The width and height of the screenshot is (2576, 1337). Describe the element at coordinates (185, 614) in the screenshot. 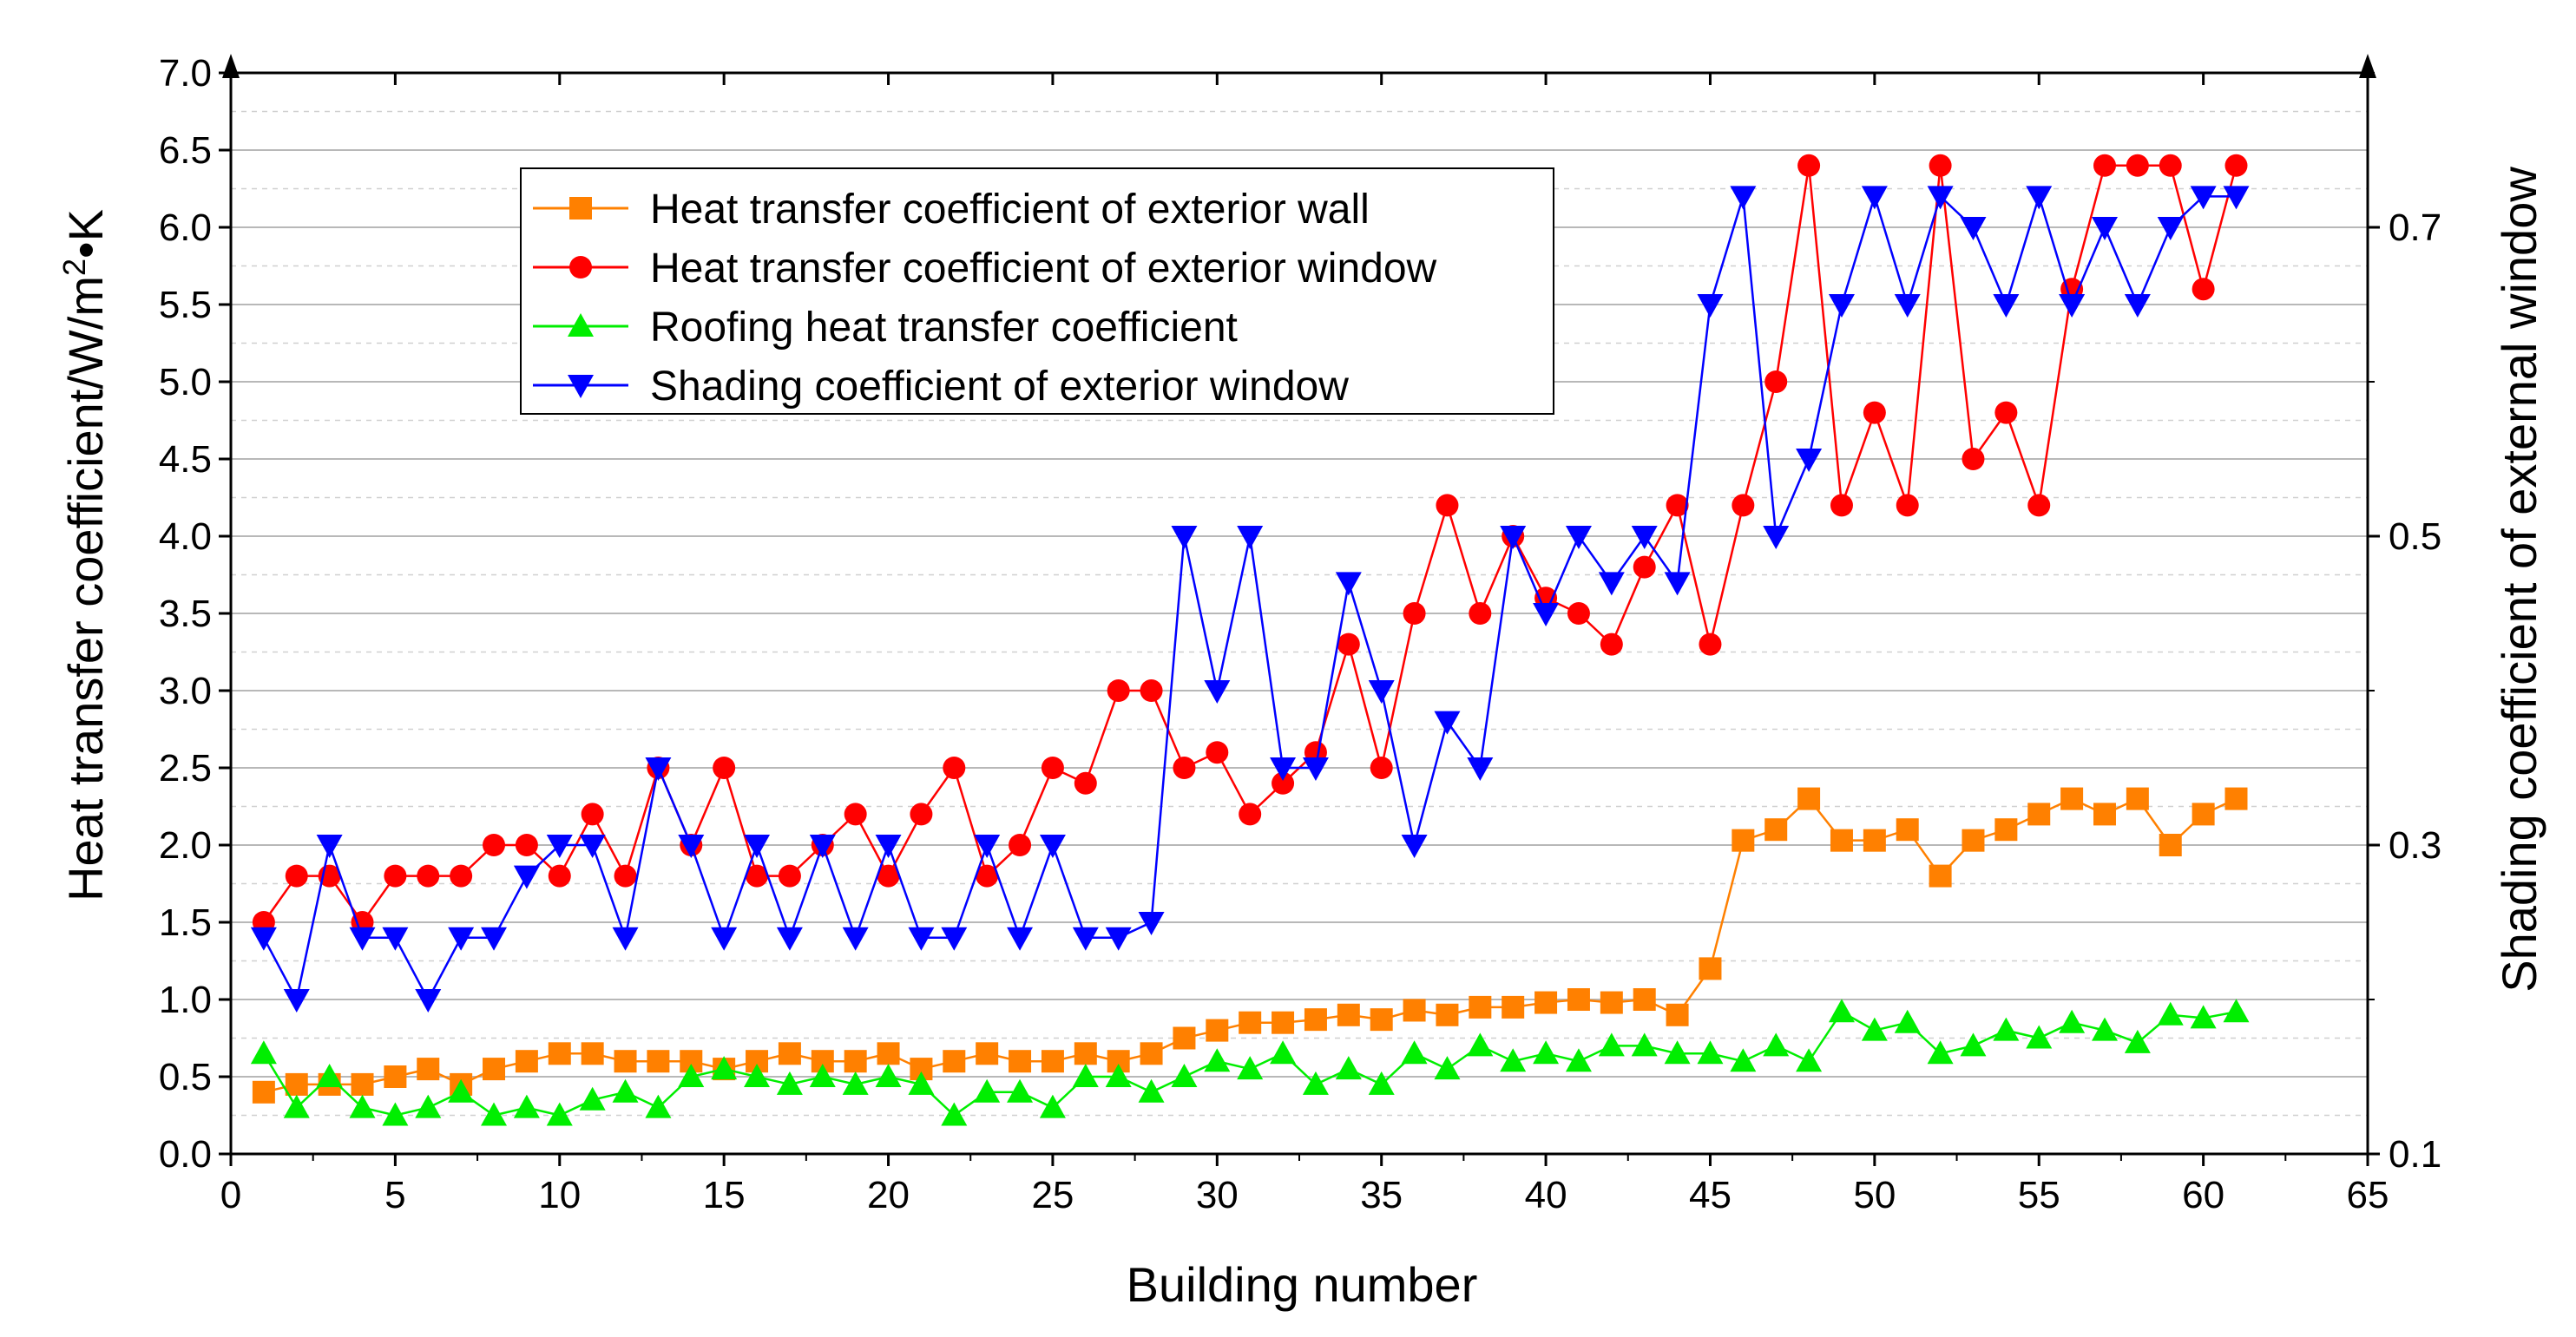

I see `y-tick-label: 3.5` at that location.